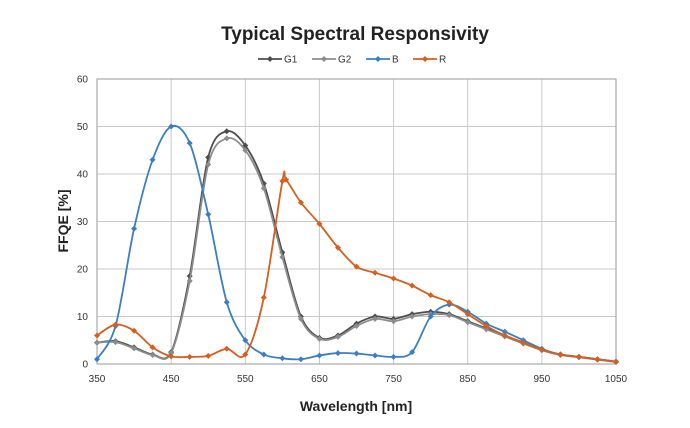 The image size is (690, 428). Describe the element at coordinates (382, 60) in the screenshot. I see `legend-item-b: B` at that location.